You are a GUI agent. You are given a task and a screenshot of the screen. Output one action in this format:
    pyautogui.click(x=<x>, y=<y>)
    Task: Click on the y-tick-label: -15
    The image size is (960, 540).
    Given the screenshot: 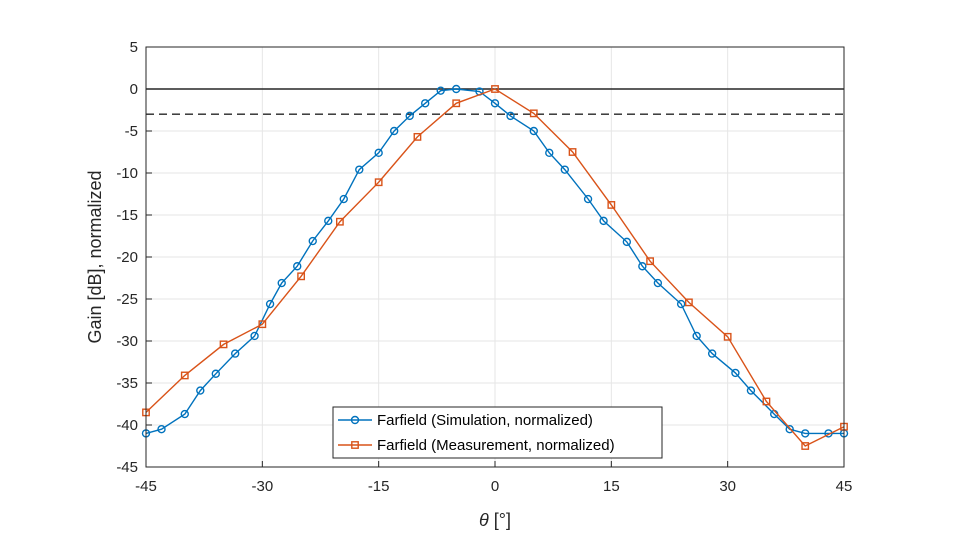 What is the action you would take?
    pyautogui.click(x=127, y=215)
    